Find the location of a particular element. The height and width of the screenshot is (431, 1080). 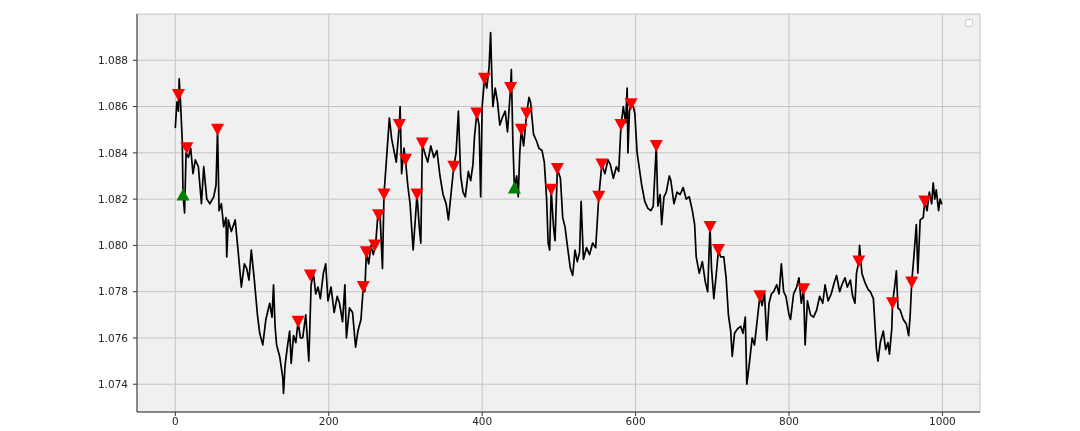

x-tick-label: 200 is located at coordinates (328, 421).